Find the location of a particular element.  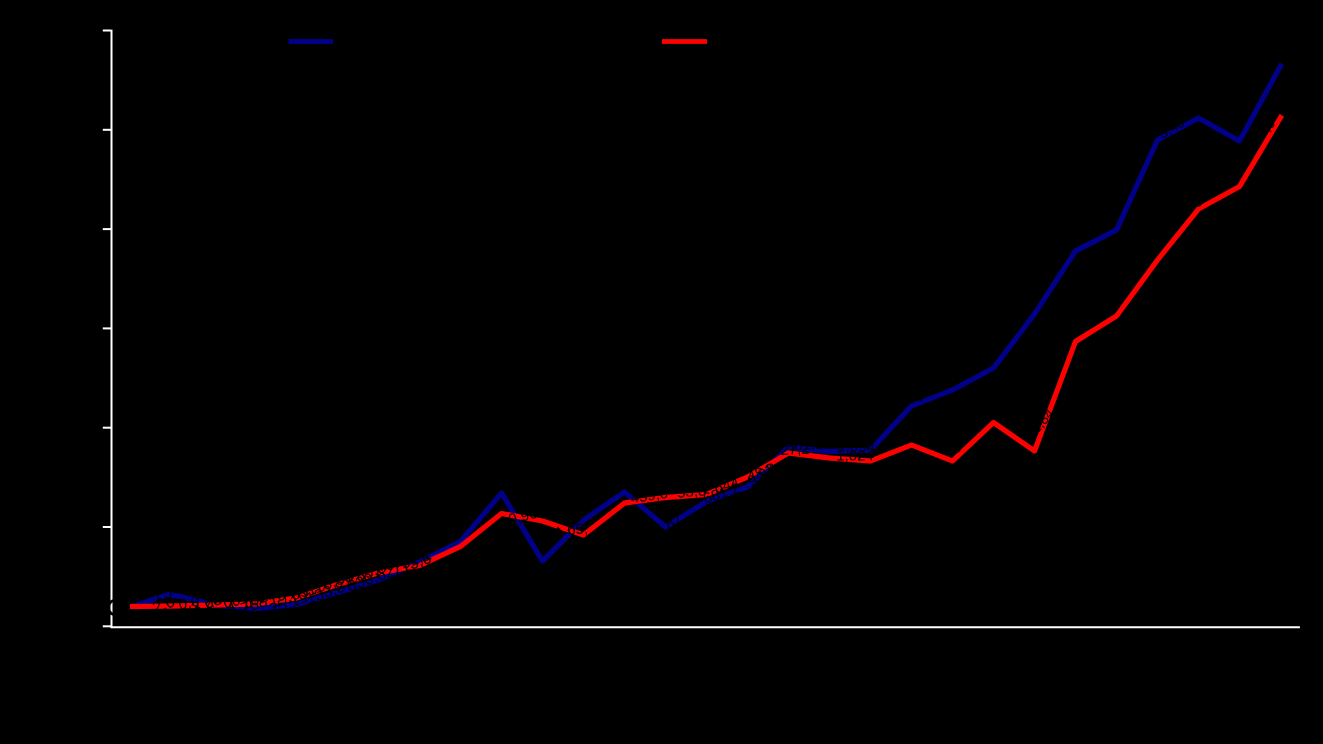

svg-text: 00 is located at coordinates (232, 602).